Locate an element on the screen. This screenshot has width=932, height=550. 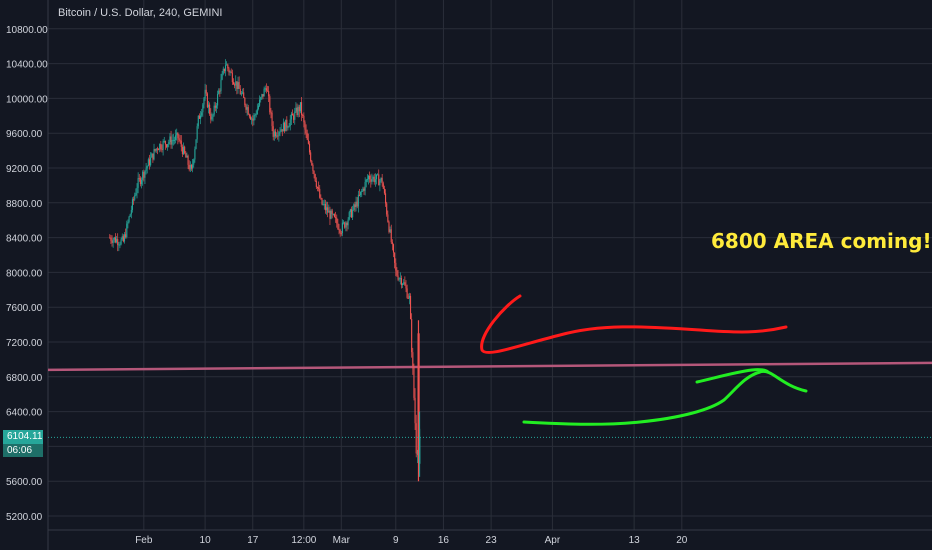
annotation-text: 6800 AREA coming! is located at coordinates (821, 241).